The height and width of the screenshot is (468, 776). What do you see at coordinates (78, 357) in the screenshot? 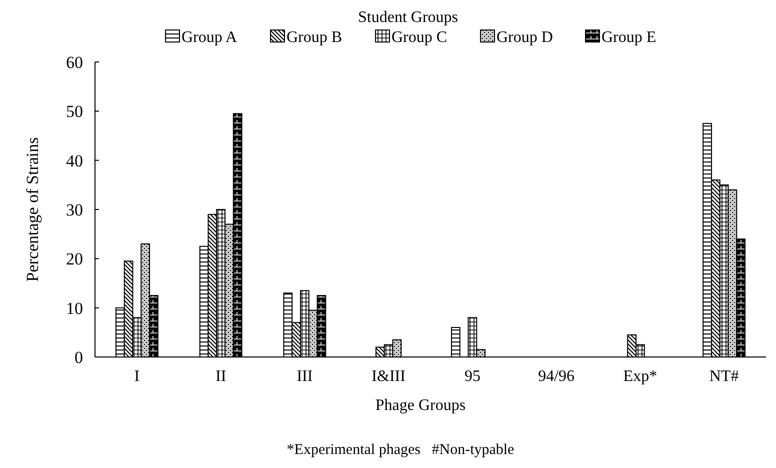
I see `y-tick-label: 0` at bounding box center [78, 357].